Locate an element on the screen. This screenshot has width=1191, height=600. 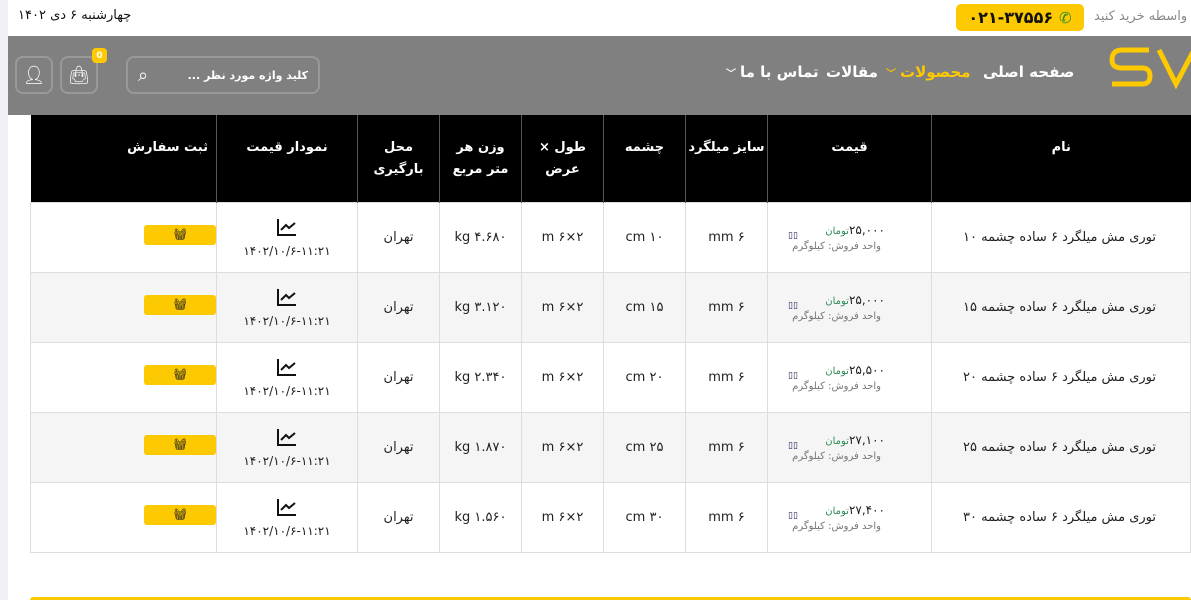
account-button: 👤︎ is located at coordinates (34, 75).